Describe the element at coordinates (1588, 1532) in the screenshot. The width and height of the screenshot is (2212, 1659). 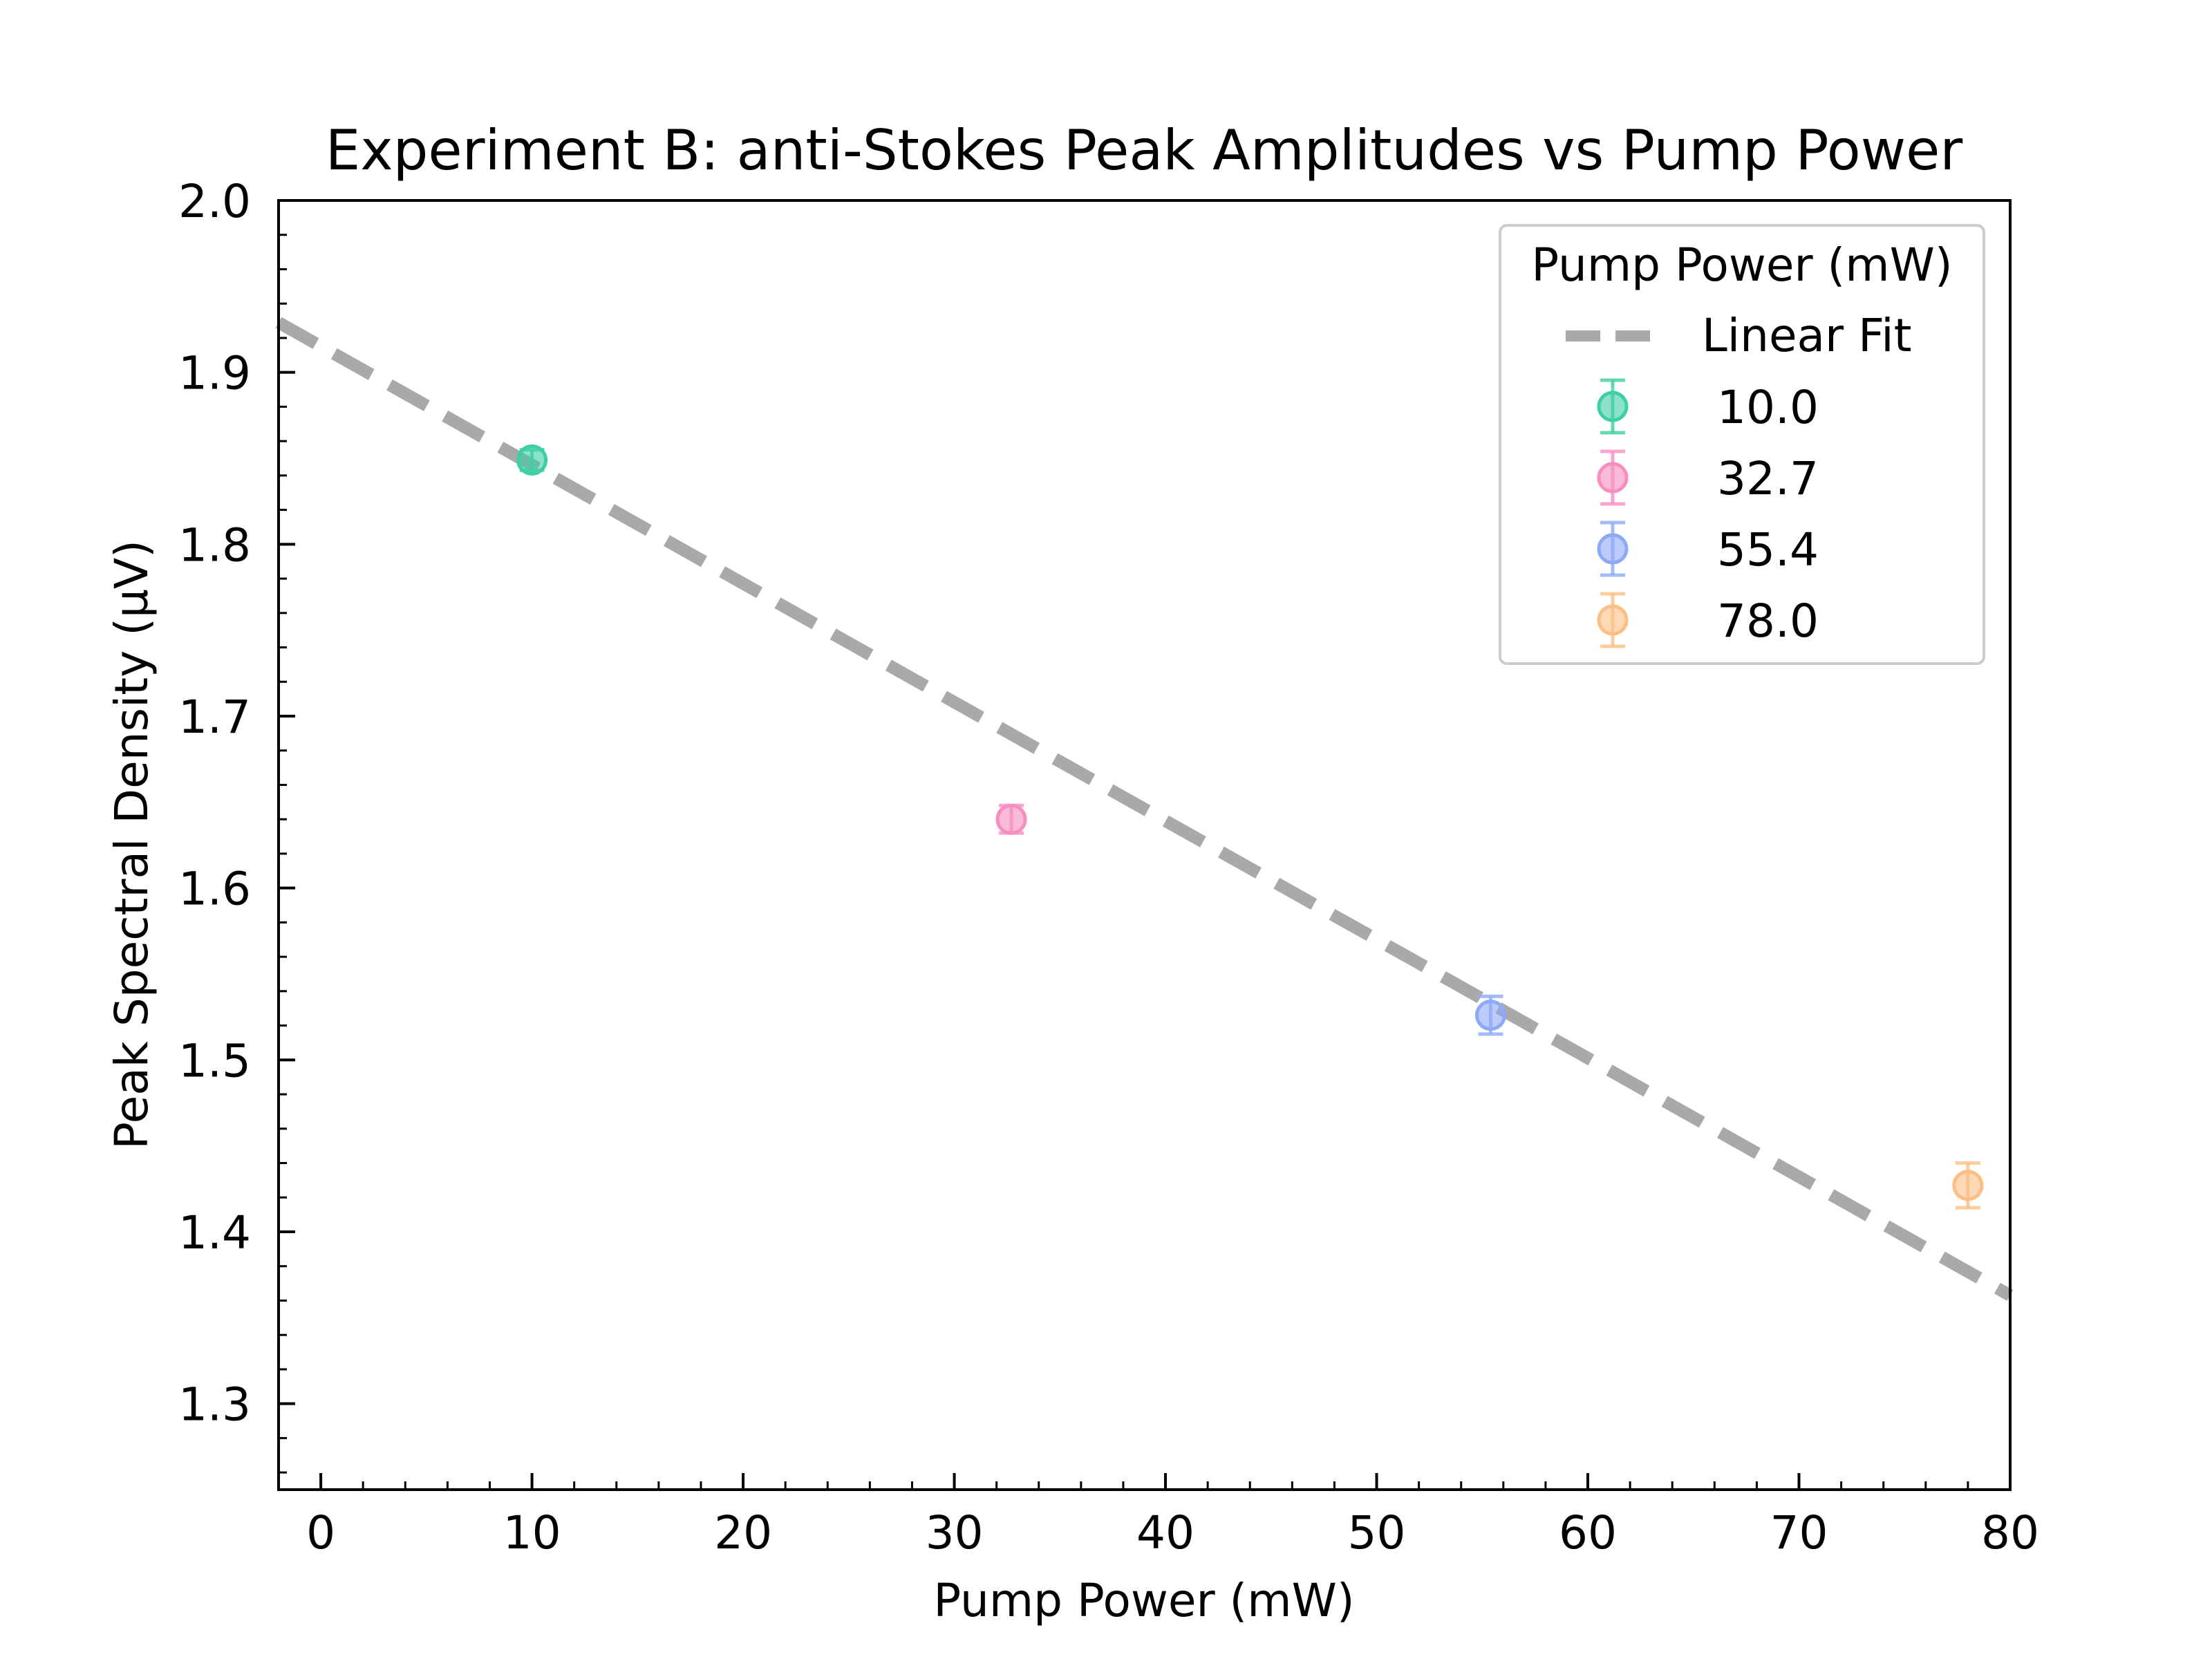
I see `x-tick-label: 60` at that location.